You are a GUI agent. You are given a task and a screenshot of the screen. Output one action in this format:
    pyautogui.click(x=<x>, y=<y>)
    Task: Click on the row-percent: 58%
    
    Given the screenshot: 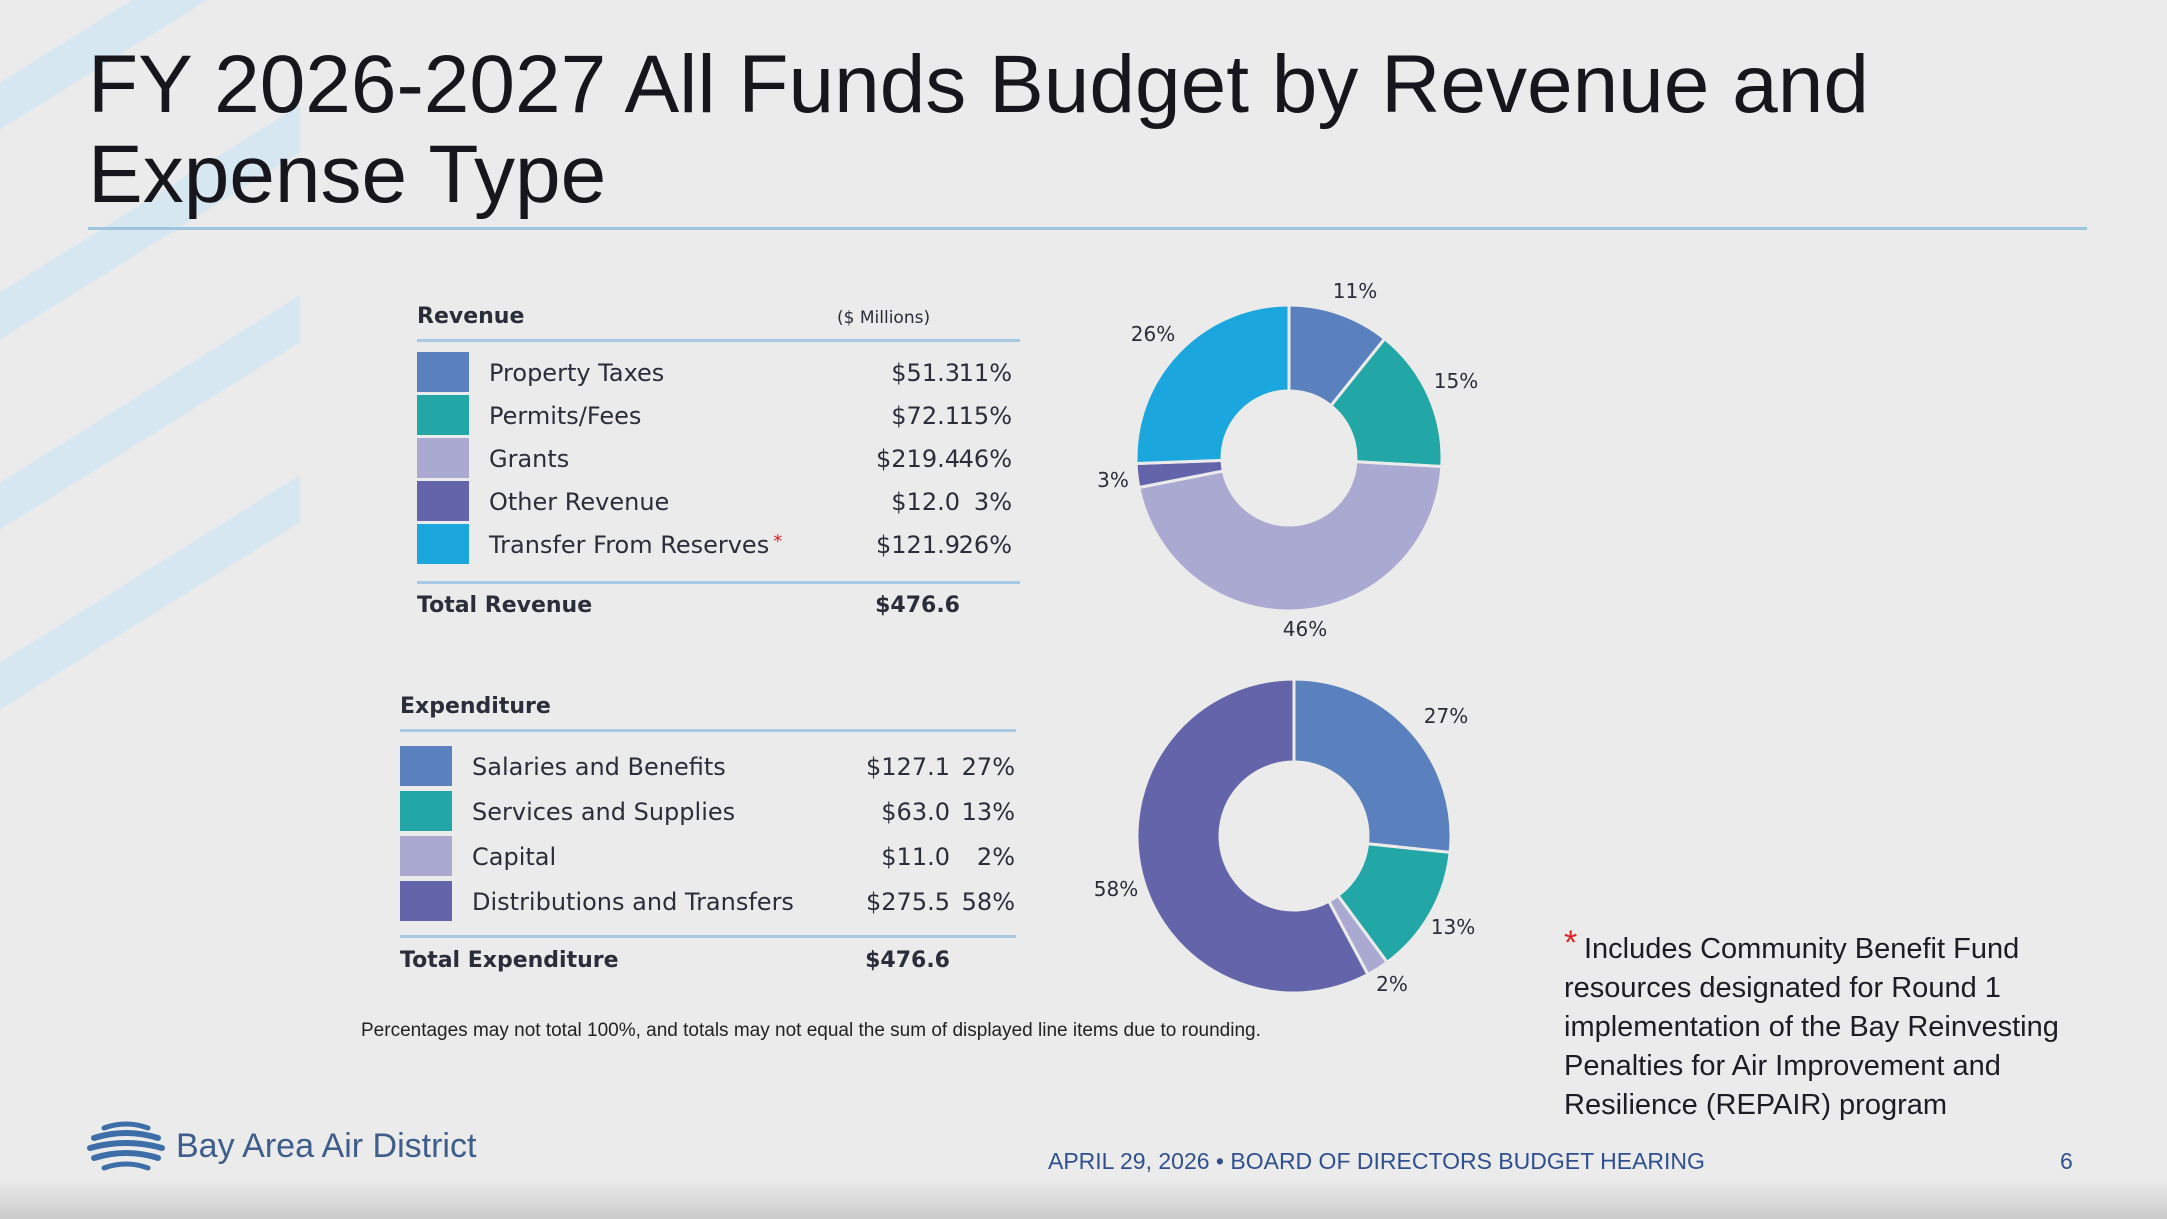 What is the action you would take?
    pyautogui.click(x=988, y=902)
    